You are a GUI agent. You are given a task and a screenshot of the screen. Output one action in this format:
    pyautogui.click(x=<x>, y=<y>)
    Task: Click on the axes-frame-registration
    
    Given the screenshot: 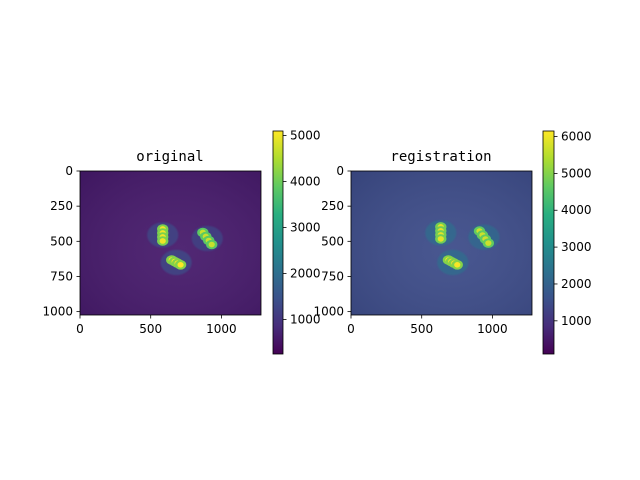 What is the action you would take?
    pyautogui.click(x=441, y=243)
    